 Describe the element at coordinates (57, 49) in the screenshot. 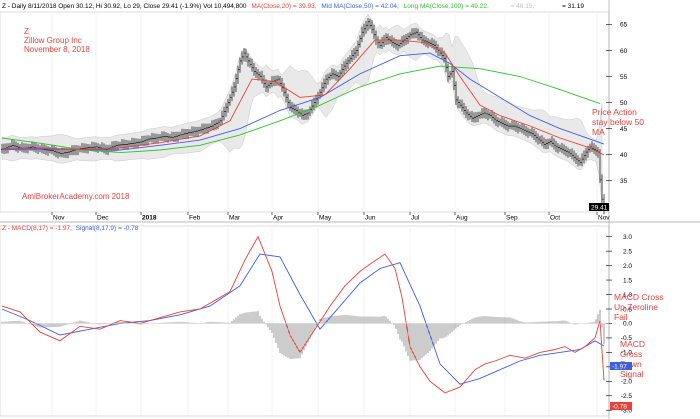

I see `company-date: November 8, 2018` at that location.